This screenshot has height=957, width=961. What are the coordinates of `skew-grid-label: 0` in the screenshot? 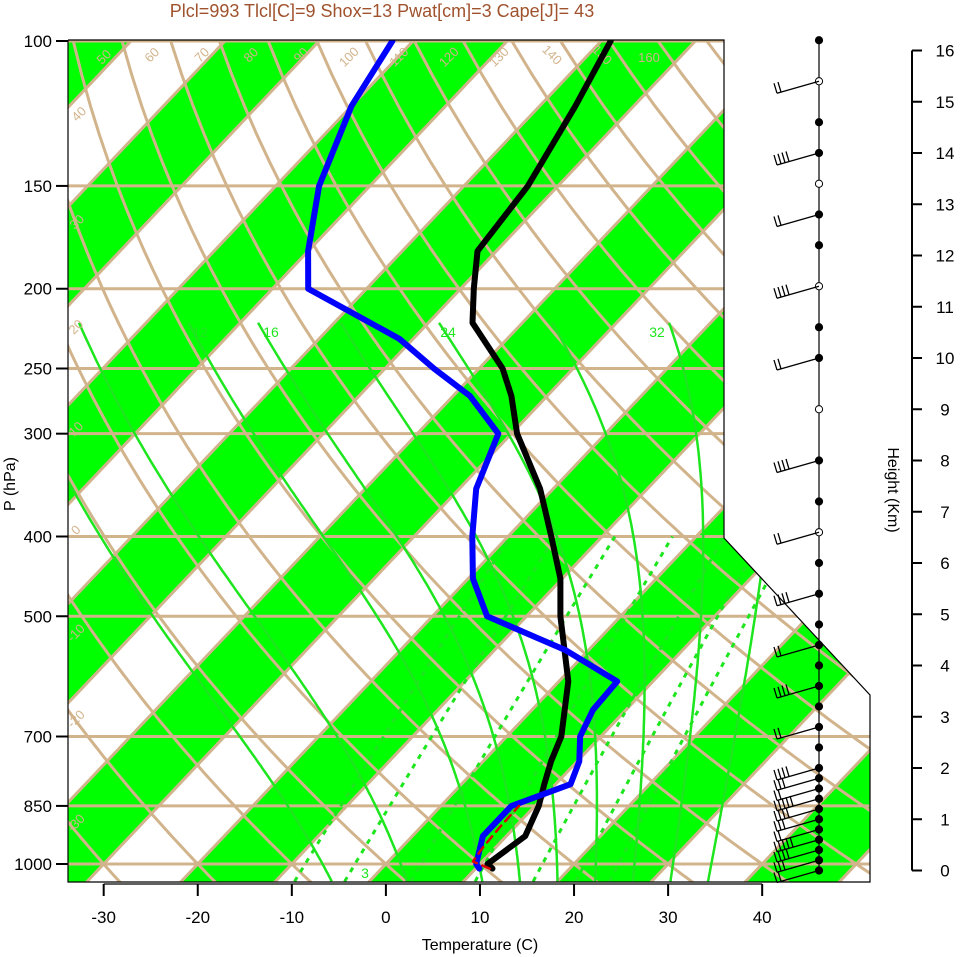 It's located at (733, 467).